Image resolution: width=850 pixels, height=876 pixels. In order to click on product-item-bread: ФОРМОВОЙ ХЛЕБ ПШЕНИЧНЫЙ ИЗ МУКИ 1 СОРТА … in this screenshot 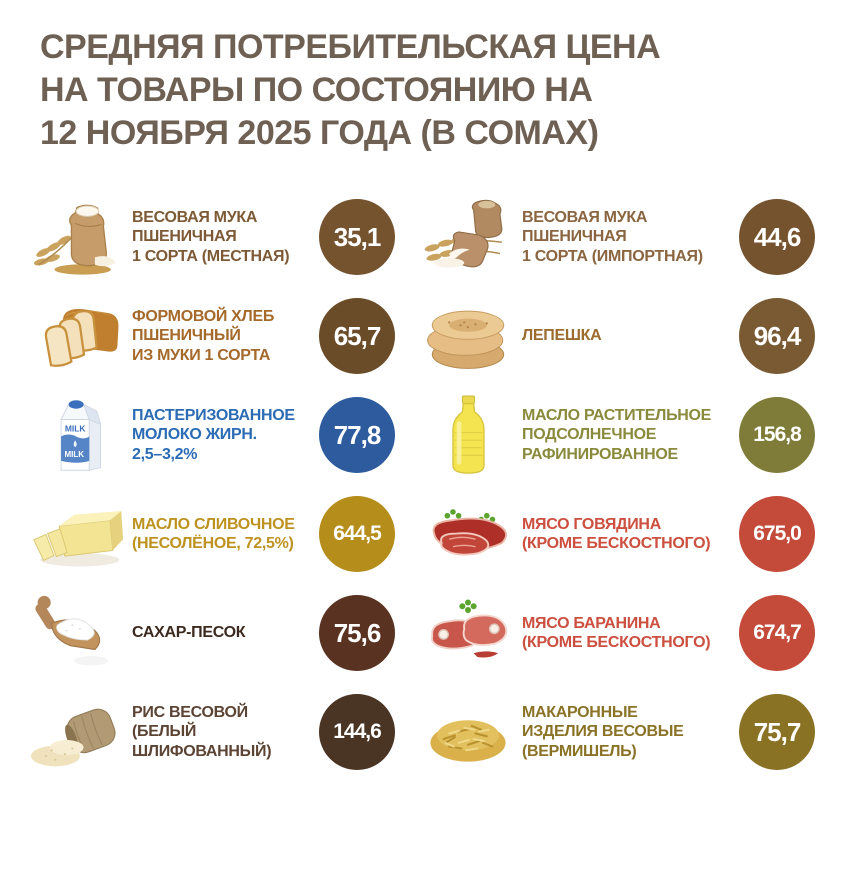, I will do `click(212, 336)`.